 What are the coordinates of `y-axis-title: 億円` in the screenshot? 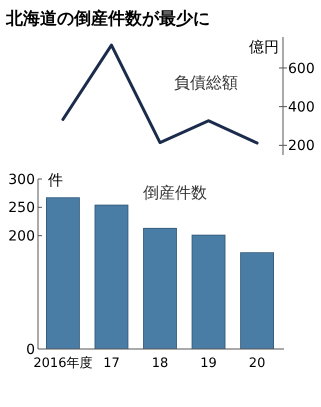 It's located at (264, 47).